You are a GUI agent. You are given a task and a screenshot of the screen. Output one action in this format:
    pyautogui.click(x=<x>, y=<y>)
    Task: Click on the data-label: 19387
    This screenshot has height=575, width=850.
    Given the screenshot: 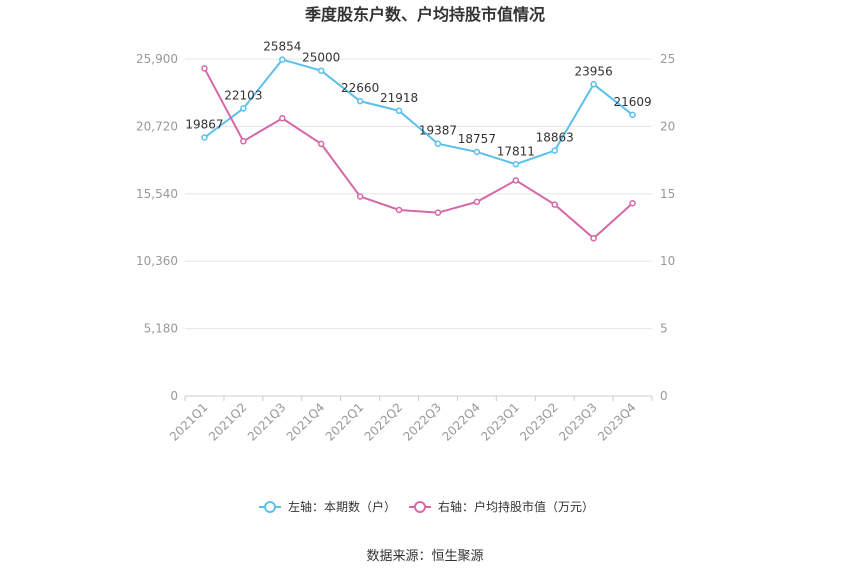 What is the action you would take?
    pyautogui.click(x=438, y=131)
    